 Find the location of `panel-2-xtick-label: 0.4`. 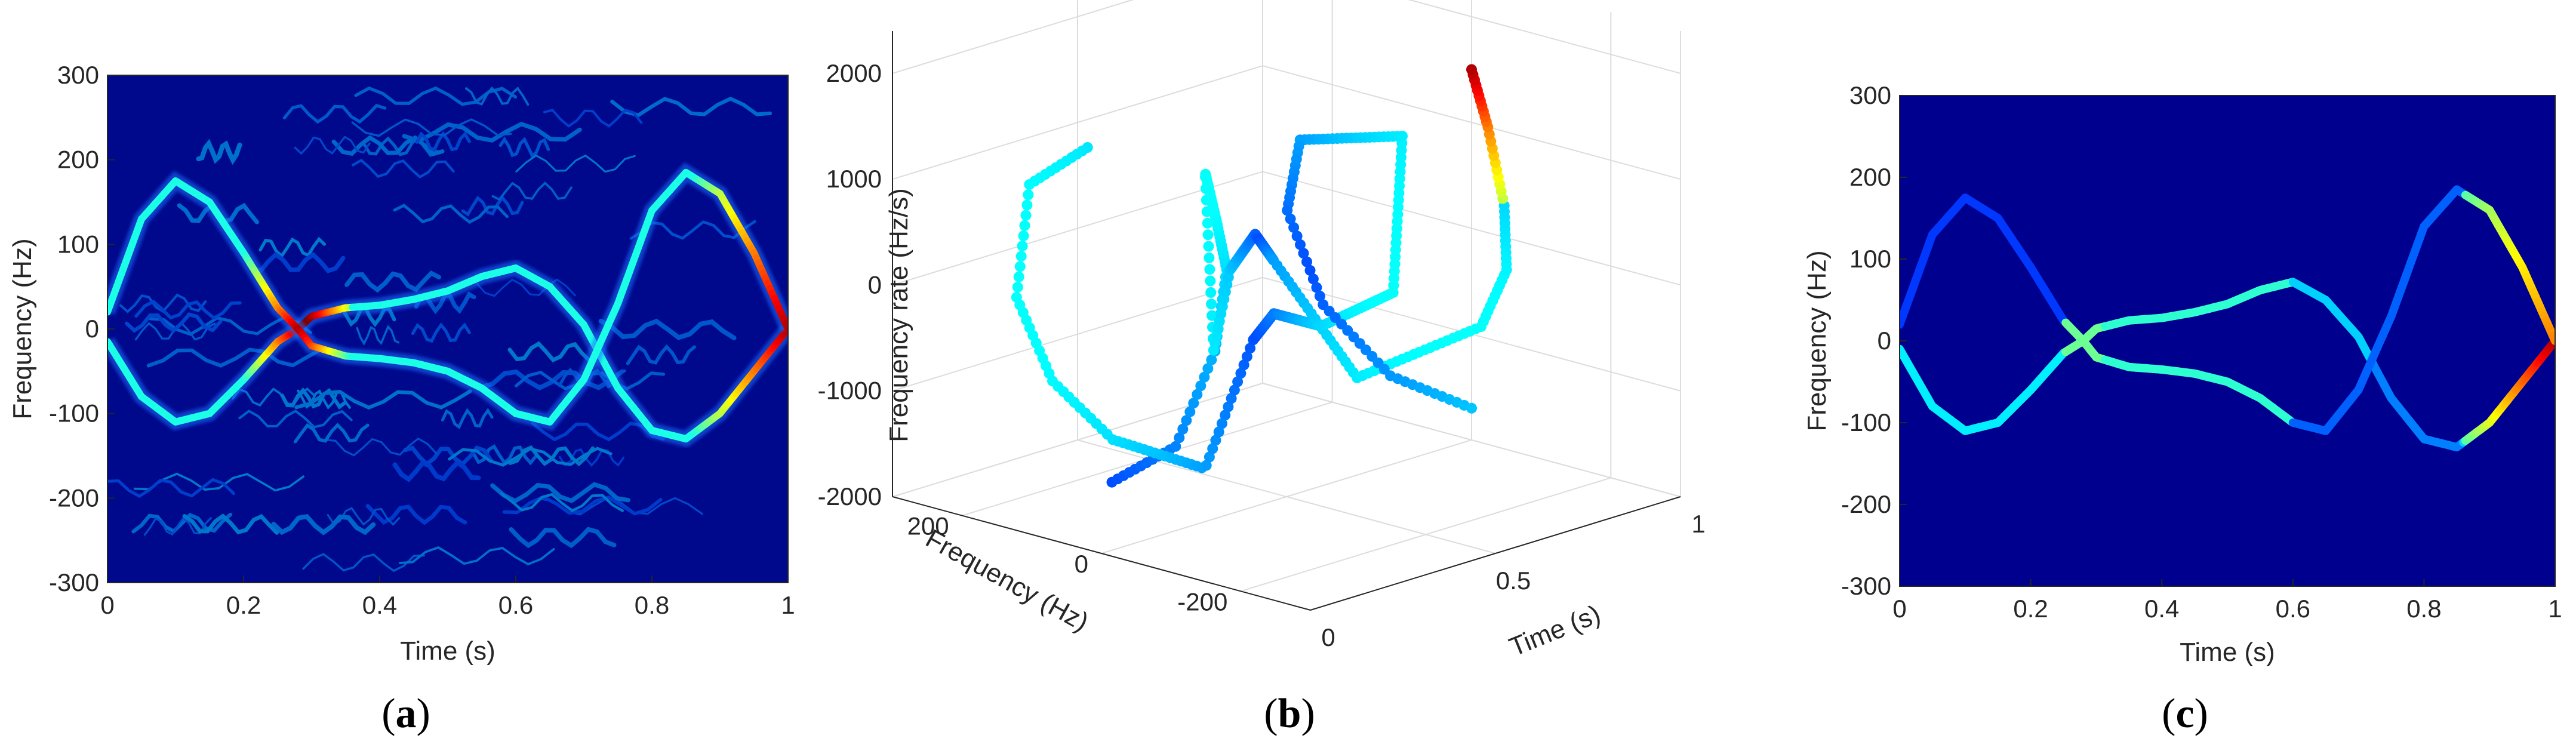

panel-2-xtick-label: 0.4 is located at coordinates (2161, 609).